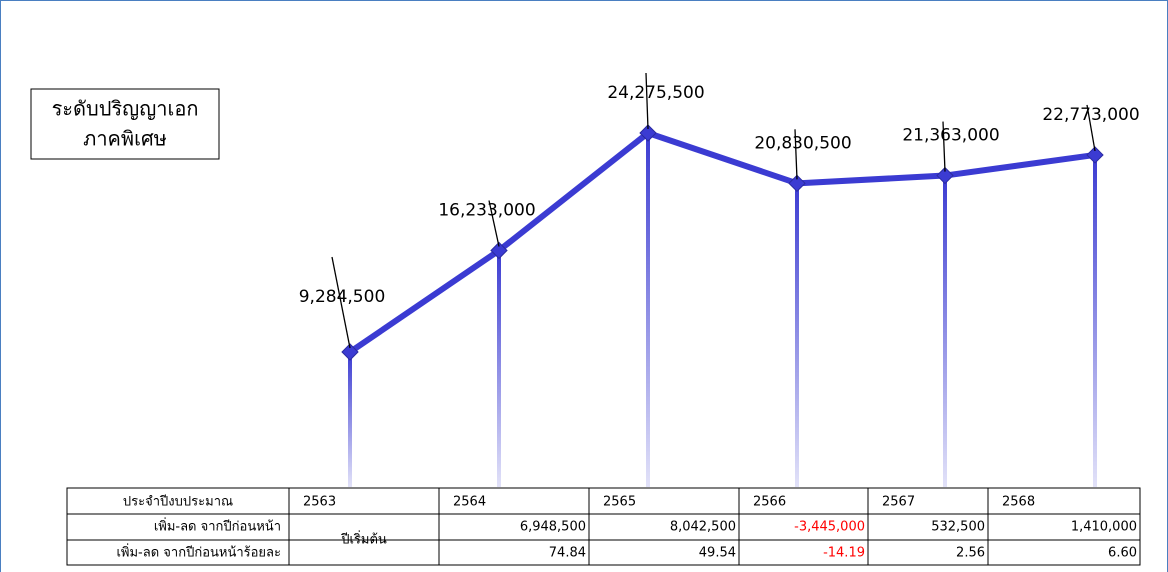 The image size is (1168, 572). I want to click on table-cell: 74.84, so click(567, 553).